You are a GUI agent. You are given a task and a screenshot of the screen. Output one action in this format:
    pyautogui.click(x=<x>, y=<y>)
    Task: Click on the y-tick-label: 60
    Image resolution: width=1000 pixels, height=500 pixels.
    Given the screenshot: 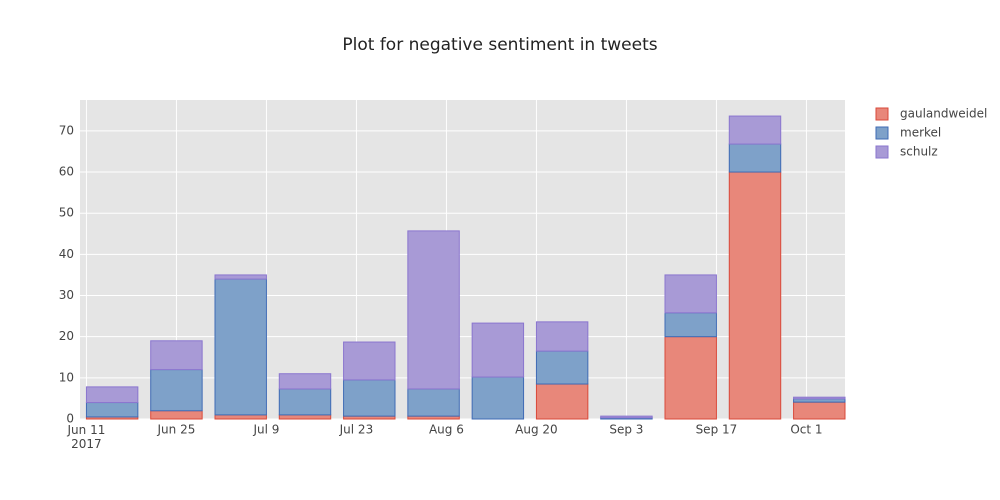 What is the action you would take?
    pyautogui.click(x=66, y=172)
    